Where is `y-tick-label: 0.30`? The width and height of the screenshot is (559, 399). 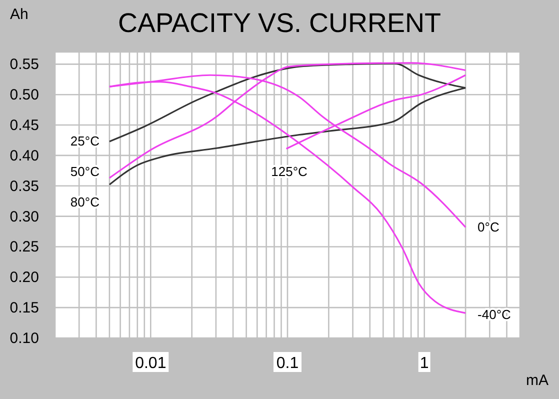
y-tick-label: 0.30 is located at coordinates (24, 217).